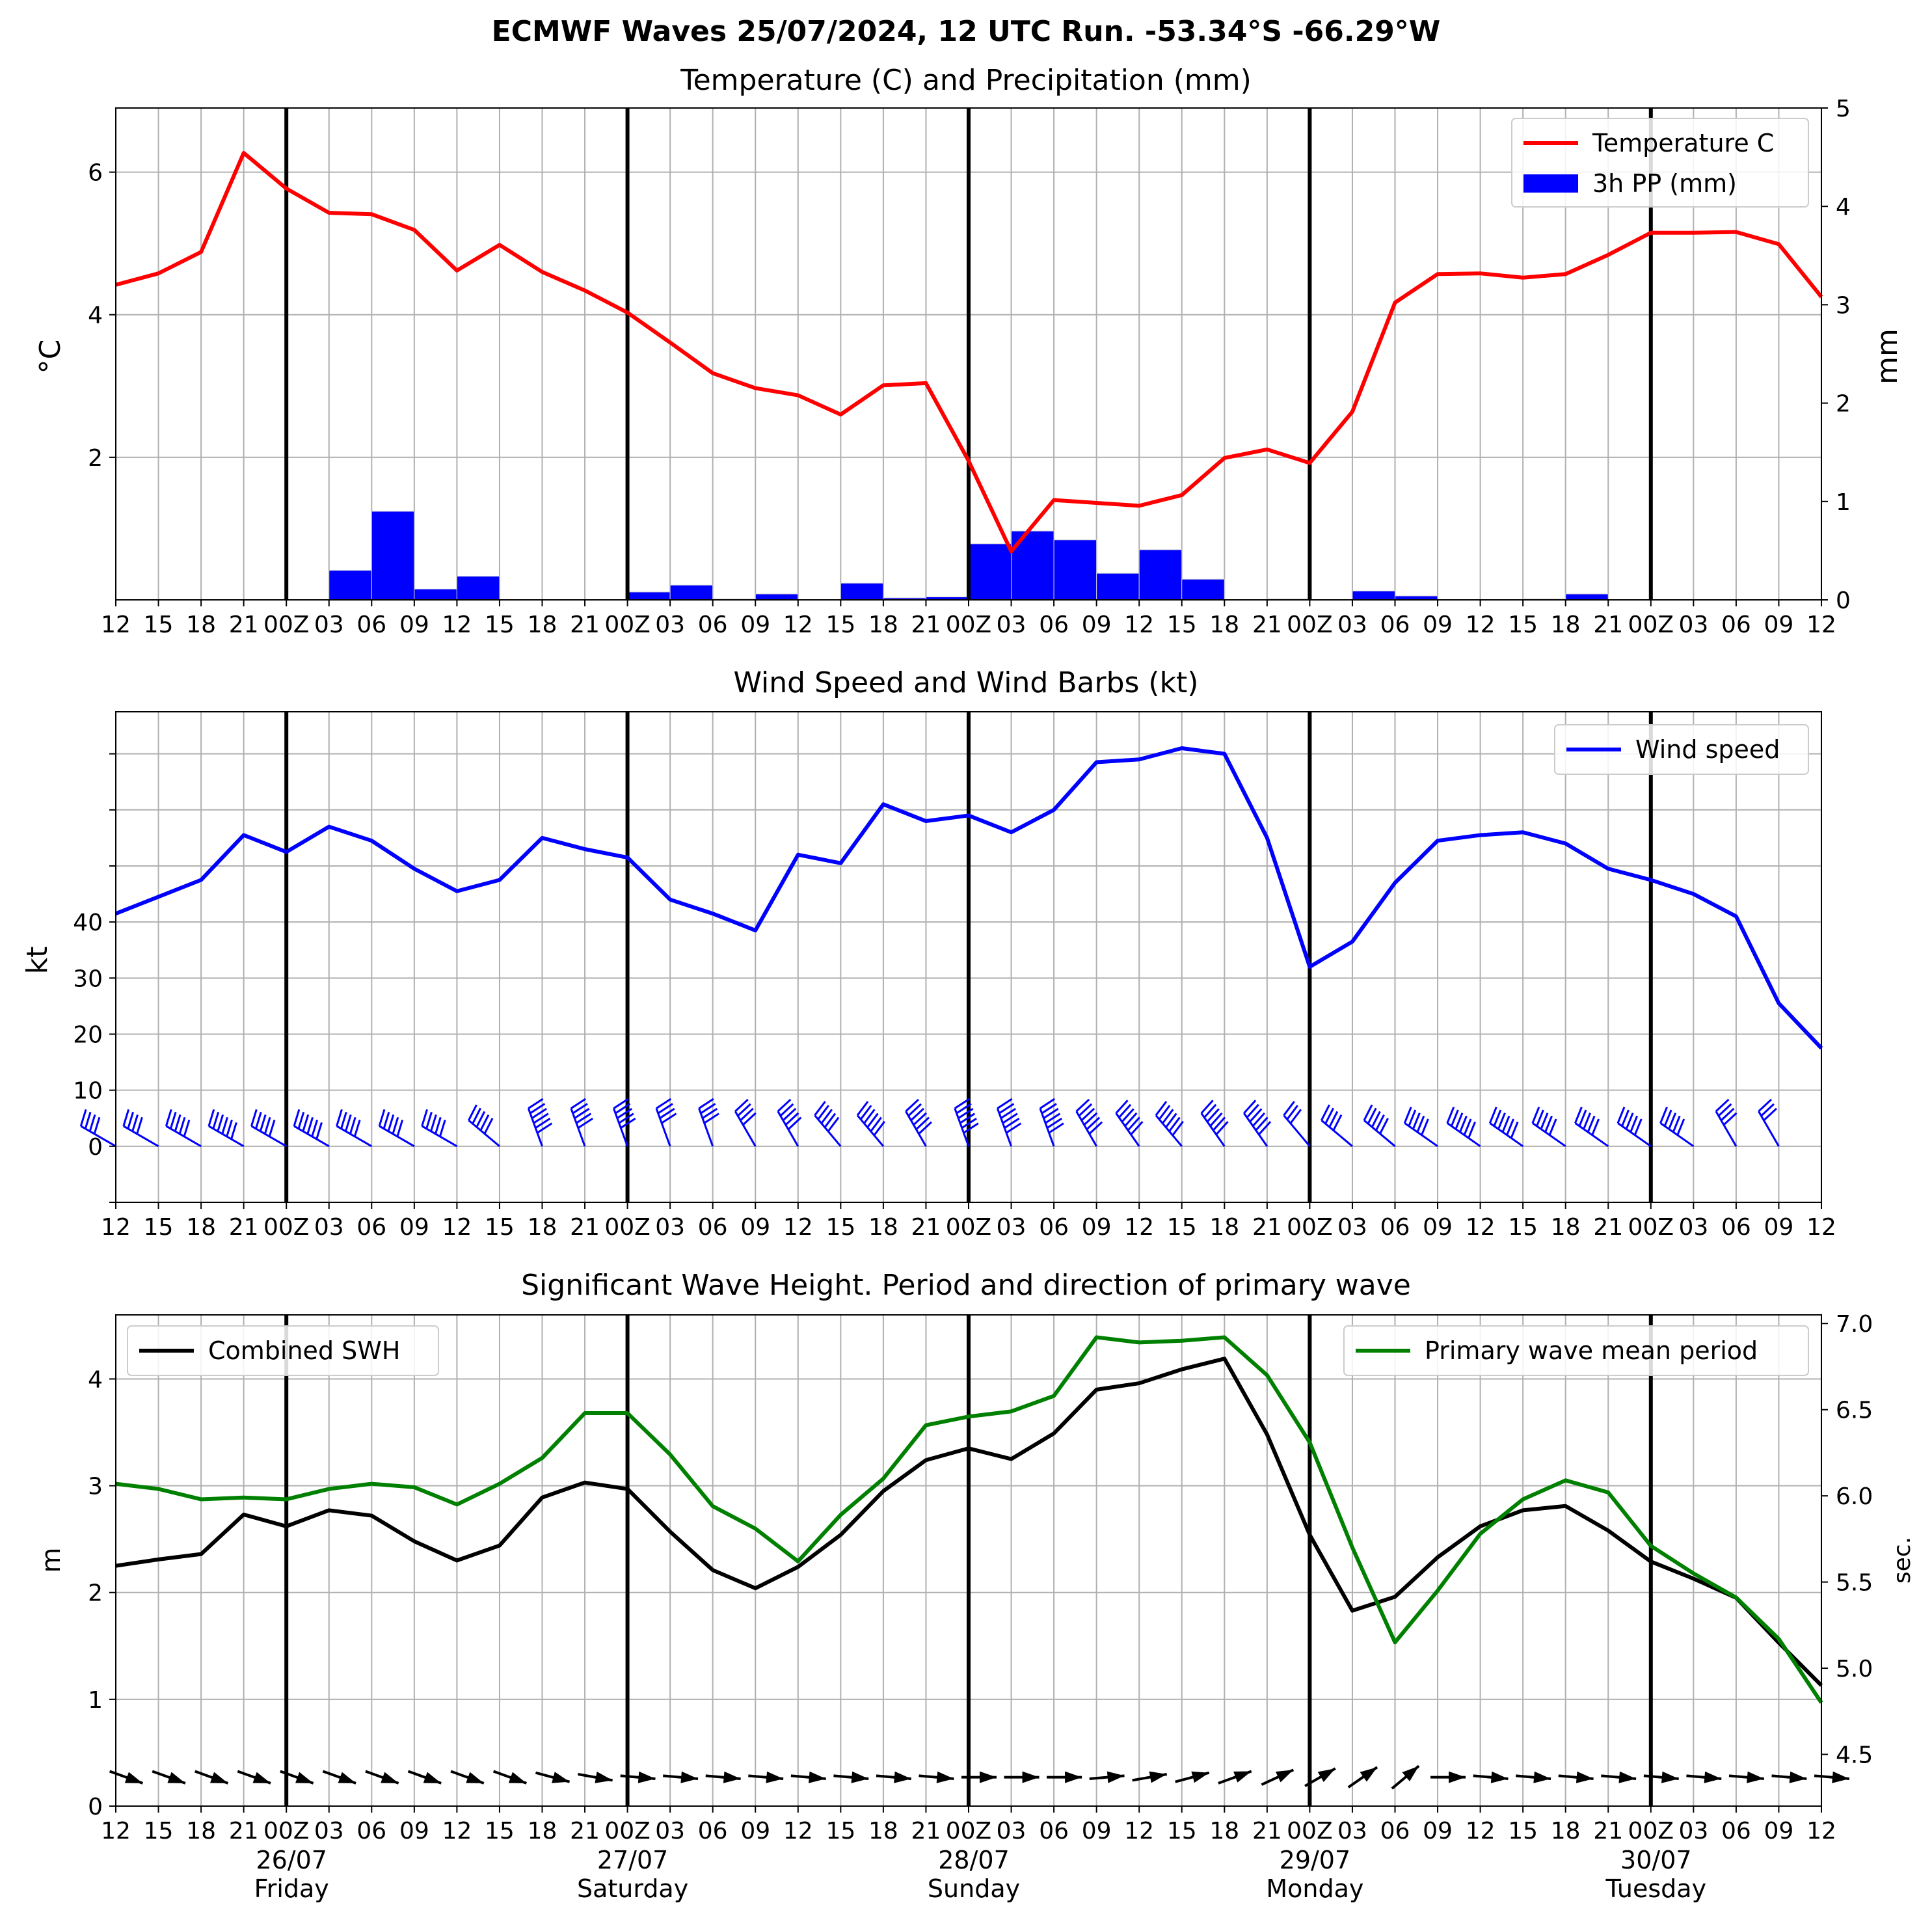 This screenshot has height=1918, width=1932. What do you see at coordinates (95, 1700) in the screenshot?
I see `wave-ytick-label: 1` at bounding box center [95, 1700].